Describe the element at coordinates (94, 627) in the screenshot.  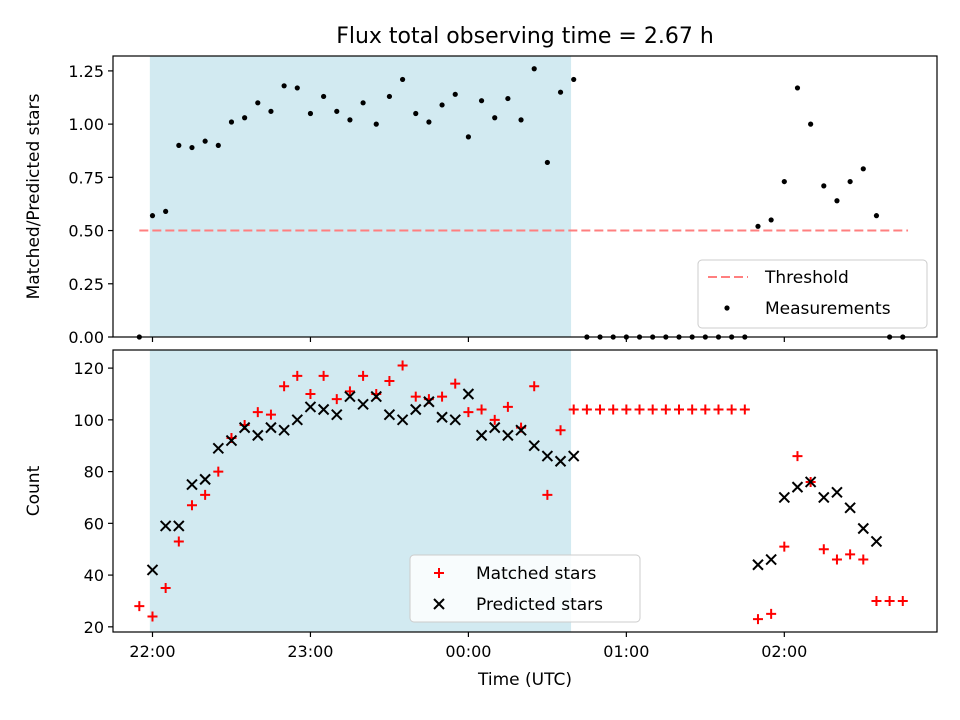
I see `y-tick-label: 20` at that location.